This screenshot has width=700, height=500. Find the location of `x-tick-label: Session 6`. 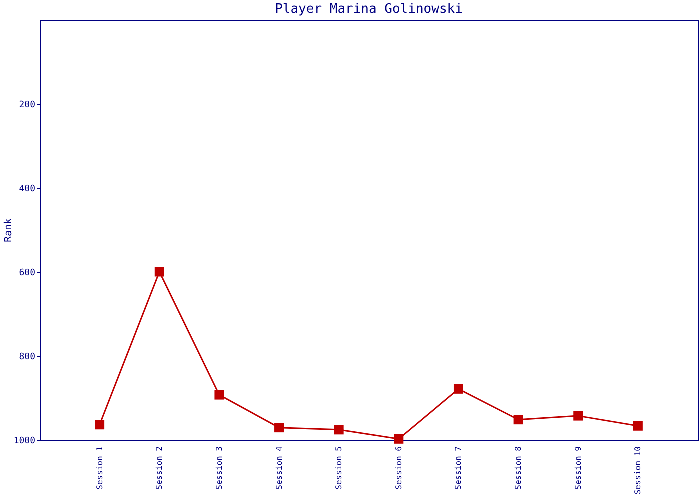

x-tick-label: Session 6 is located at coordinates (399, 468).